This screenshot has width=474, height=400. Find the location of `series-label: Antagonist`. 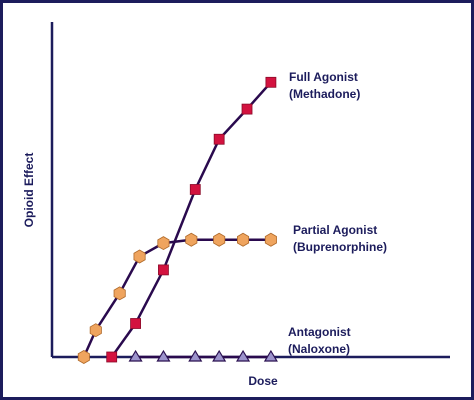

series-label: Antagonist is located at coordinates (319, 332).